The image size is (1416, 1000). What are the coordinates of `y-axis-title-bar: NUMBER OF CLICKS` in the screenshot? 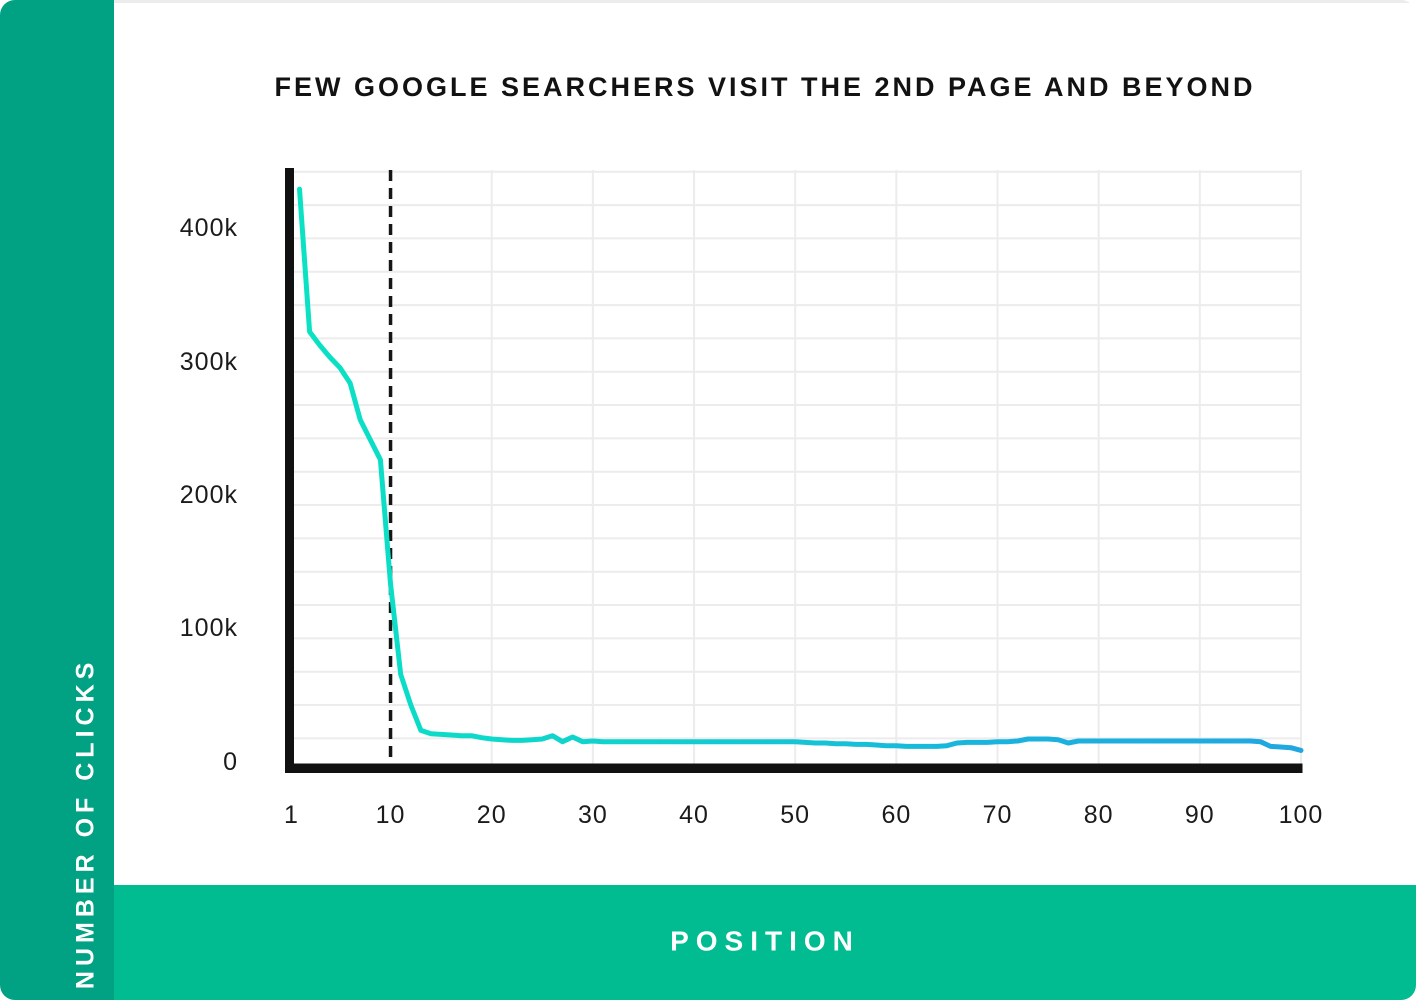 It's located at (57, 500).